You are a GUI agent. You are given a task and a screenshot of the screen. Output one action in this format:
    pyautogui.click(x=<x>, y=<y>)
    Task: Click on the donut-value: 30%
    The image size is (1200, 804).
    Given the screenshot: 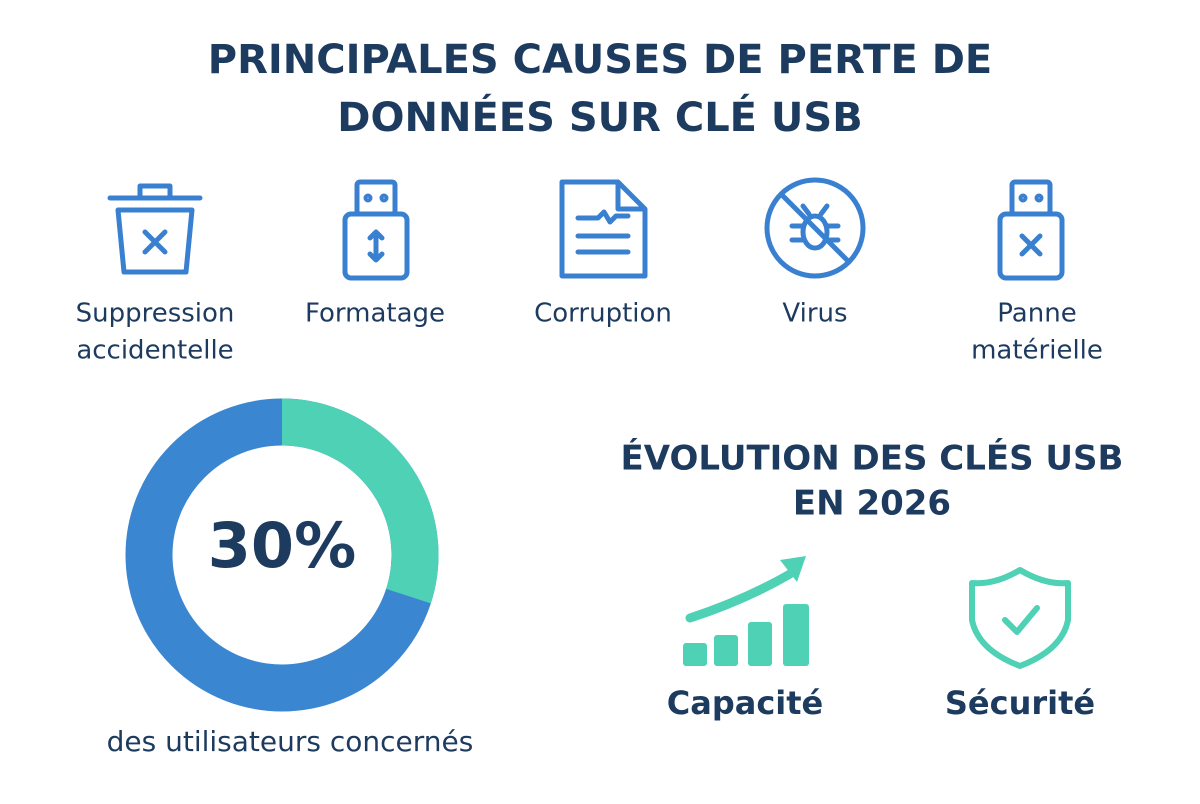 What is the action you would take?
    pyautogui.click(x=282, y=545)
    